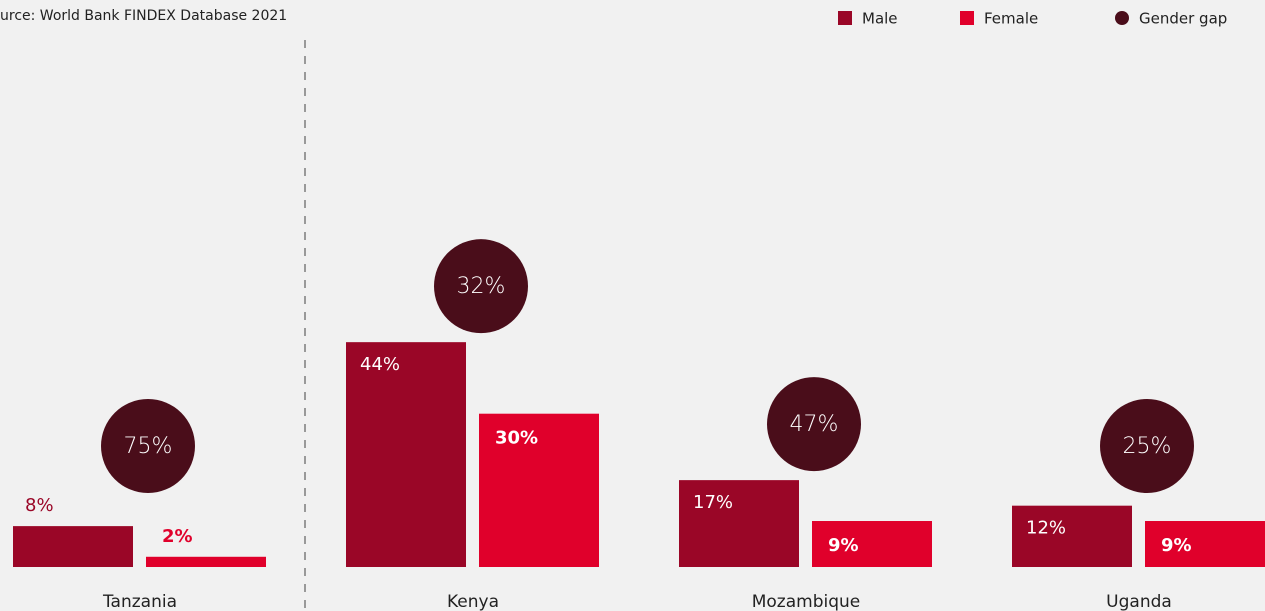 The image size is (1265, 611). I want to click on x-tick-label: Mozambique, so click(806, 601).